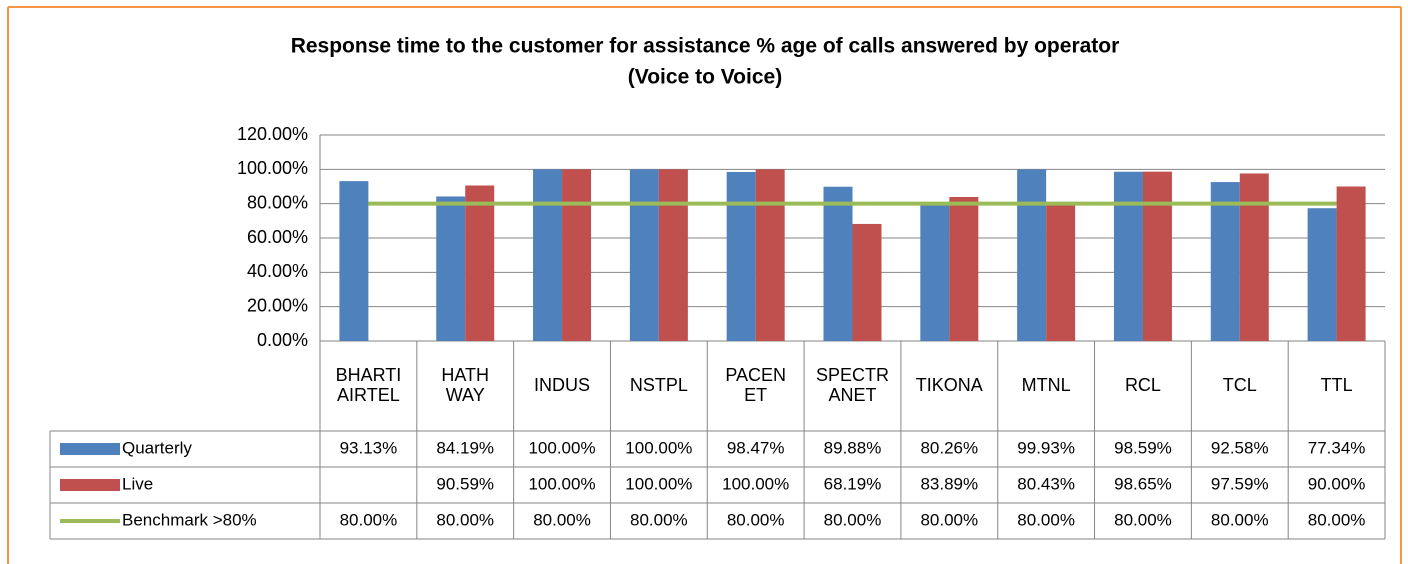 This screenshot has height=564, width=1408. What do you see at coordinates (465, 447) in the screenshot?
I see `table-value: 84.19%` at bounding box center [465, 447].